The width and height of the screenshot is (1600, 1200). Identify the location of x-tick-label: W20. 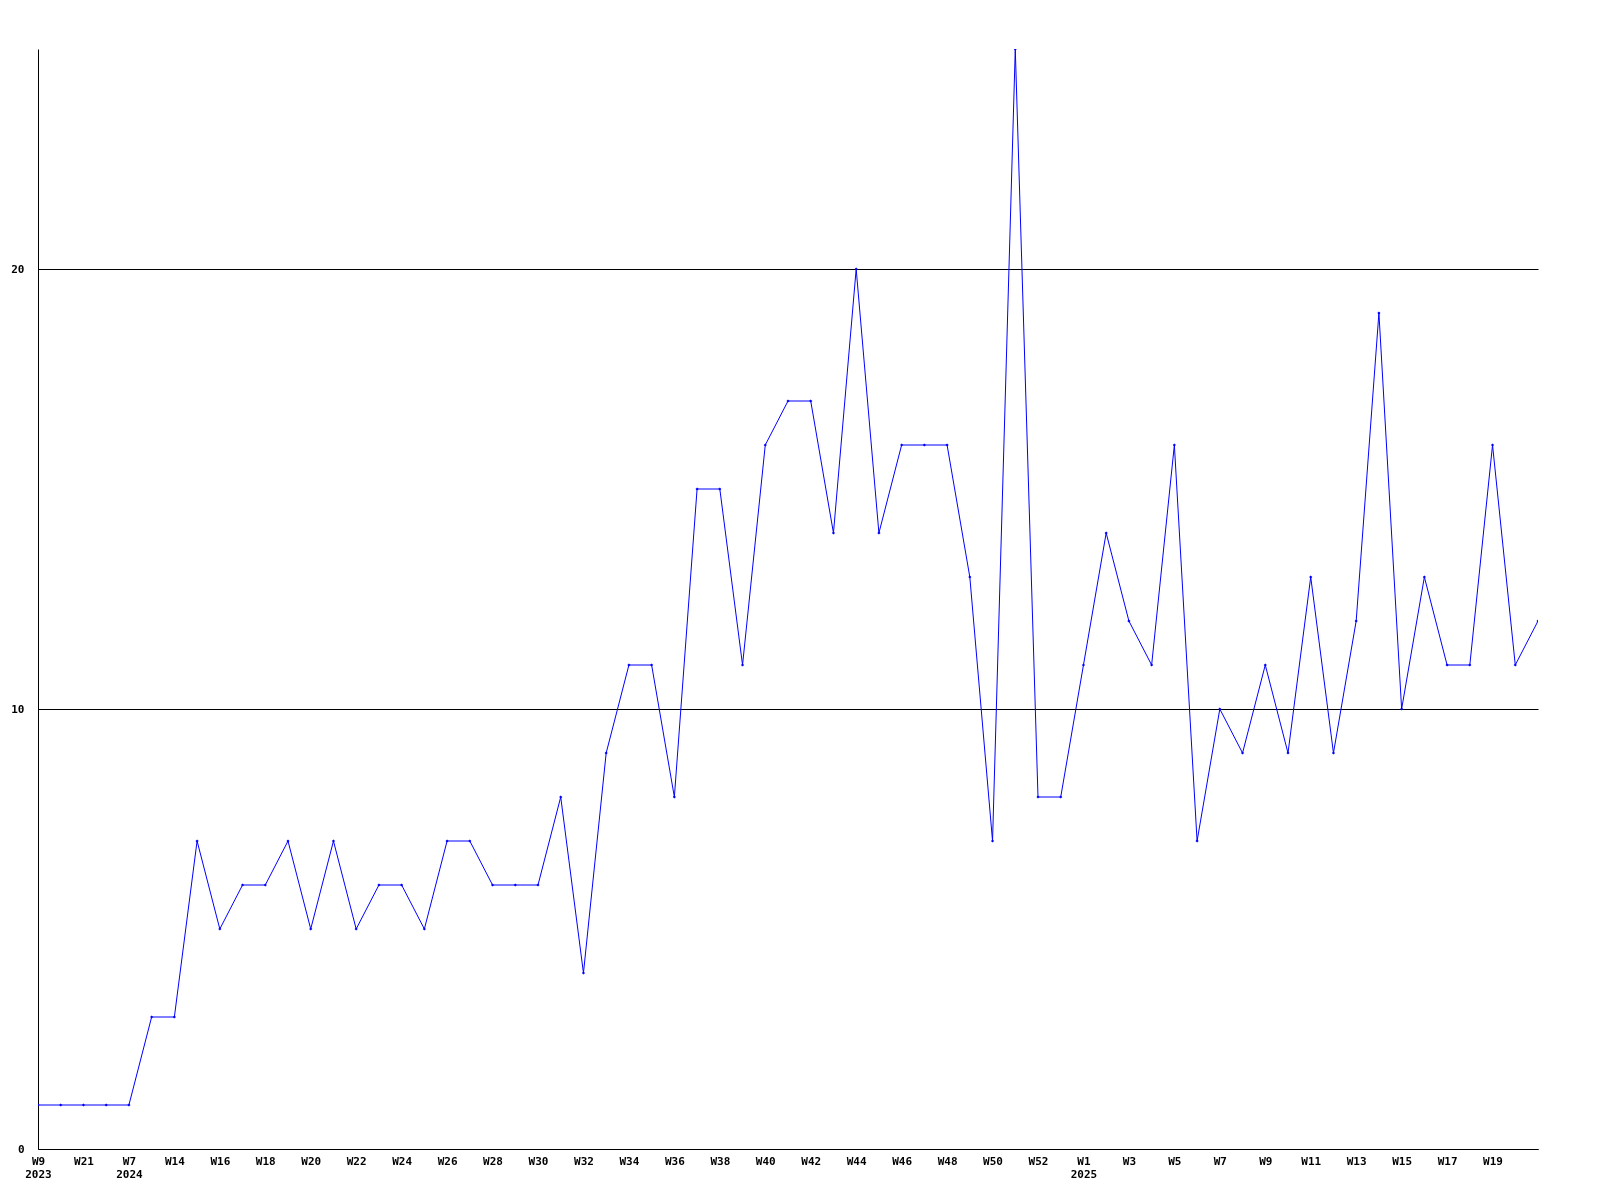
(311, 1161).